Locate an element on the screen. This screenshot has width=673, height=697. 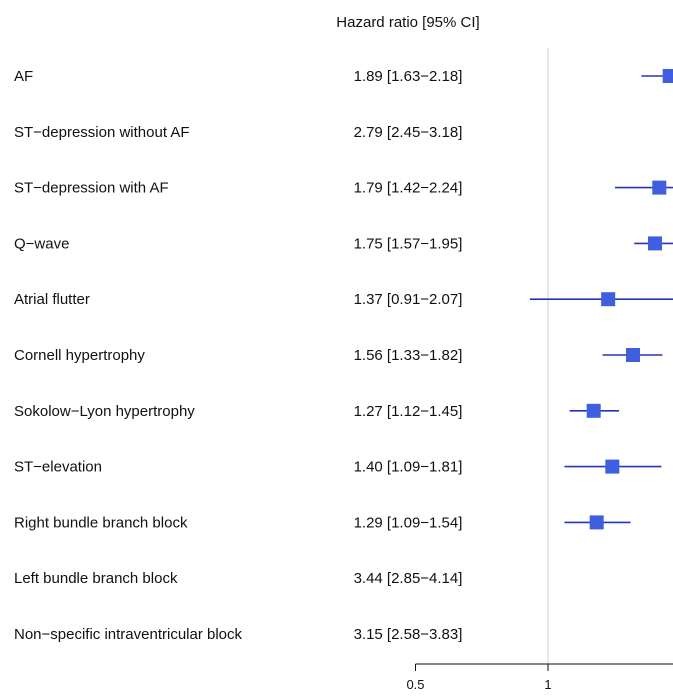
forest-row: ST−depression without AF 2.79 [2.45−3.18] is located at coordinates (238, 132).